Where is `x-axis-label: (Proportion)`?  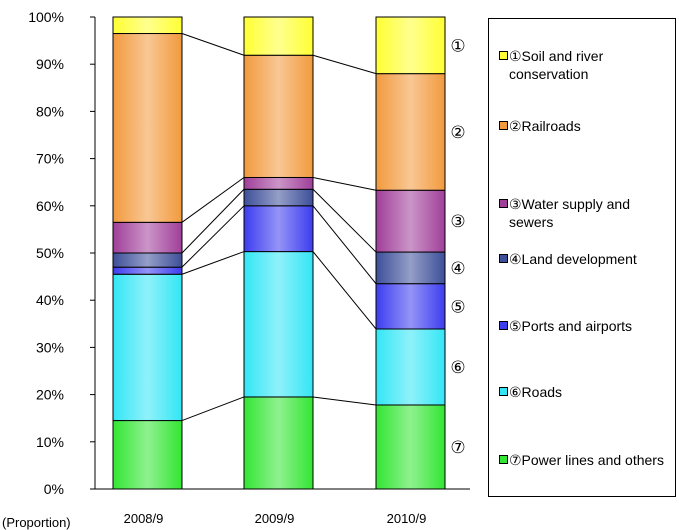
x-axis-label: (Proportion) is located at coordinates (36, 522).